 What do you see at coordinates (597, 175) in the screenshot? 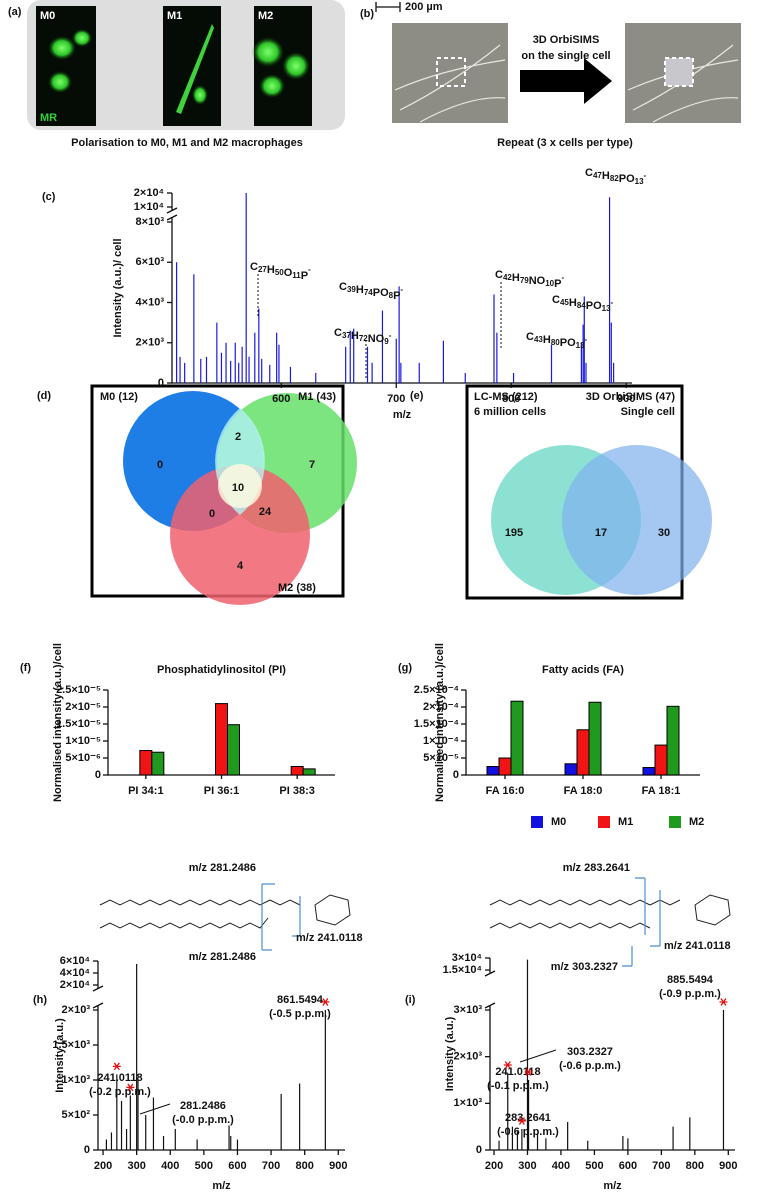
I see `formula-part: 47` at bounding box center [597, 175].